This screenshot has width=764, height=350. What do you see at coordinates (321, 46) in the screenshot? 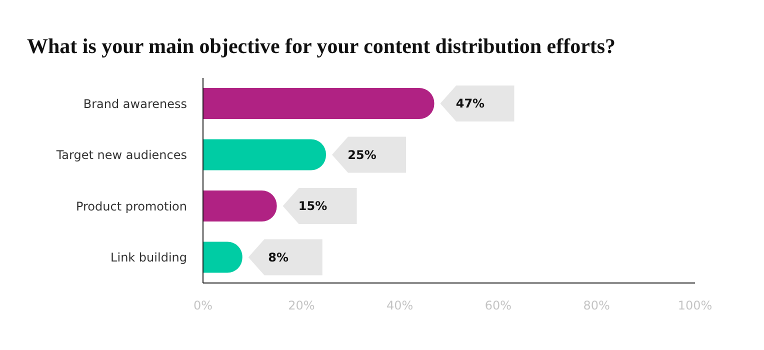
I see `chart-title: What is your main objective for your content distribution efforts?` at bounding box center [321, 46].